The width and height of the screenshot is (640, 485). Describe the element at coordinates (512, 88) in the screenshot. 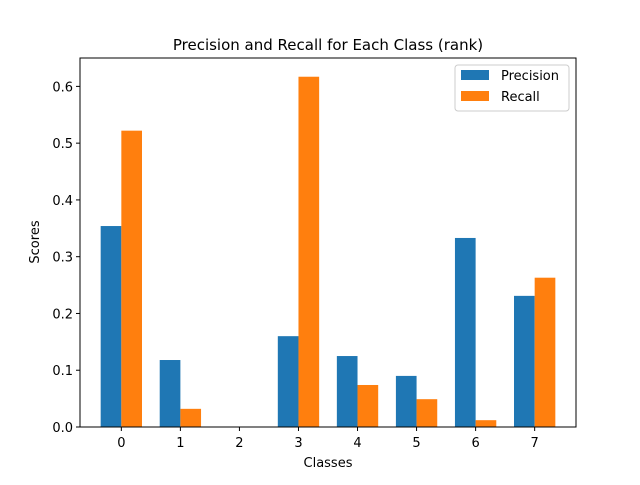

I see `legend: Precision Recall` at that location.